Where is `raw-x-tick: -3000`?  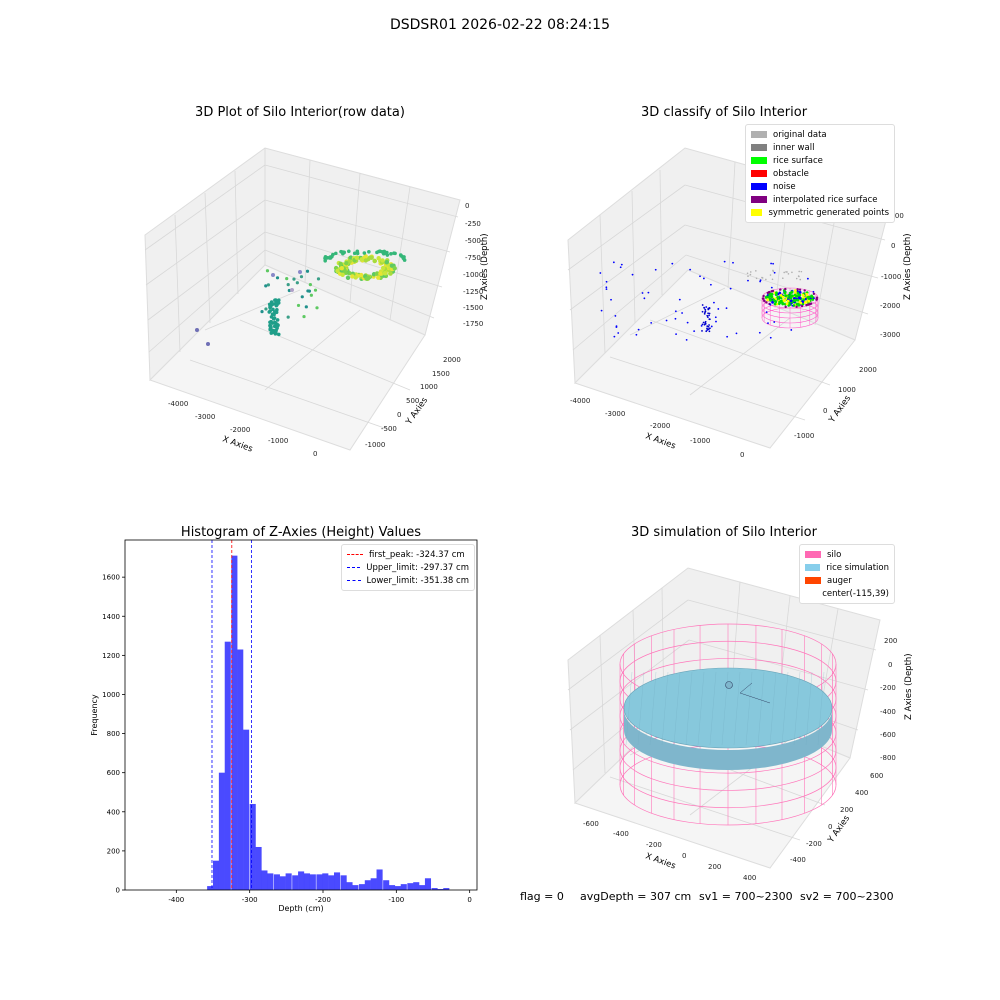
raw-x-tick: -3000 is located at coordinates (205, 417).